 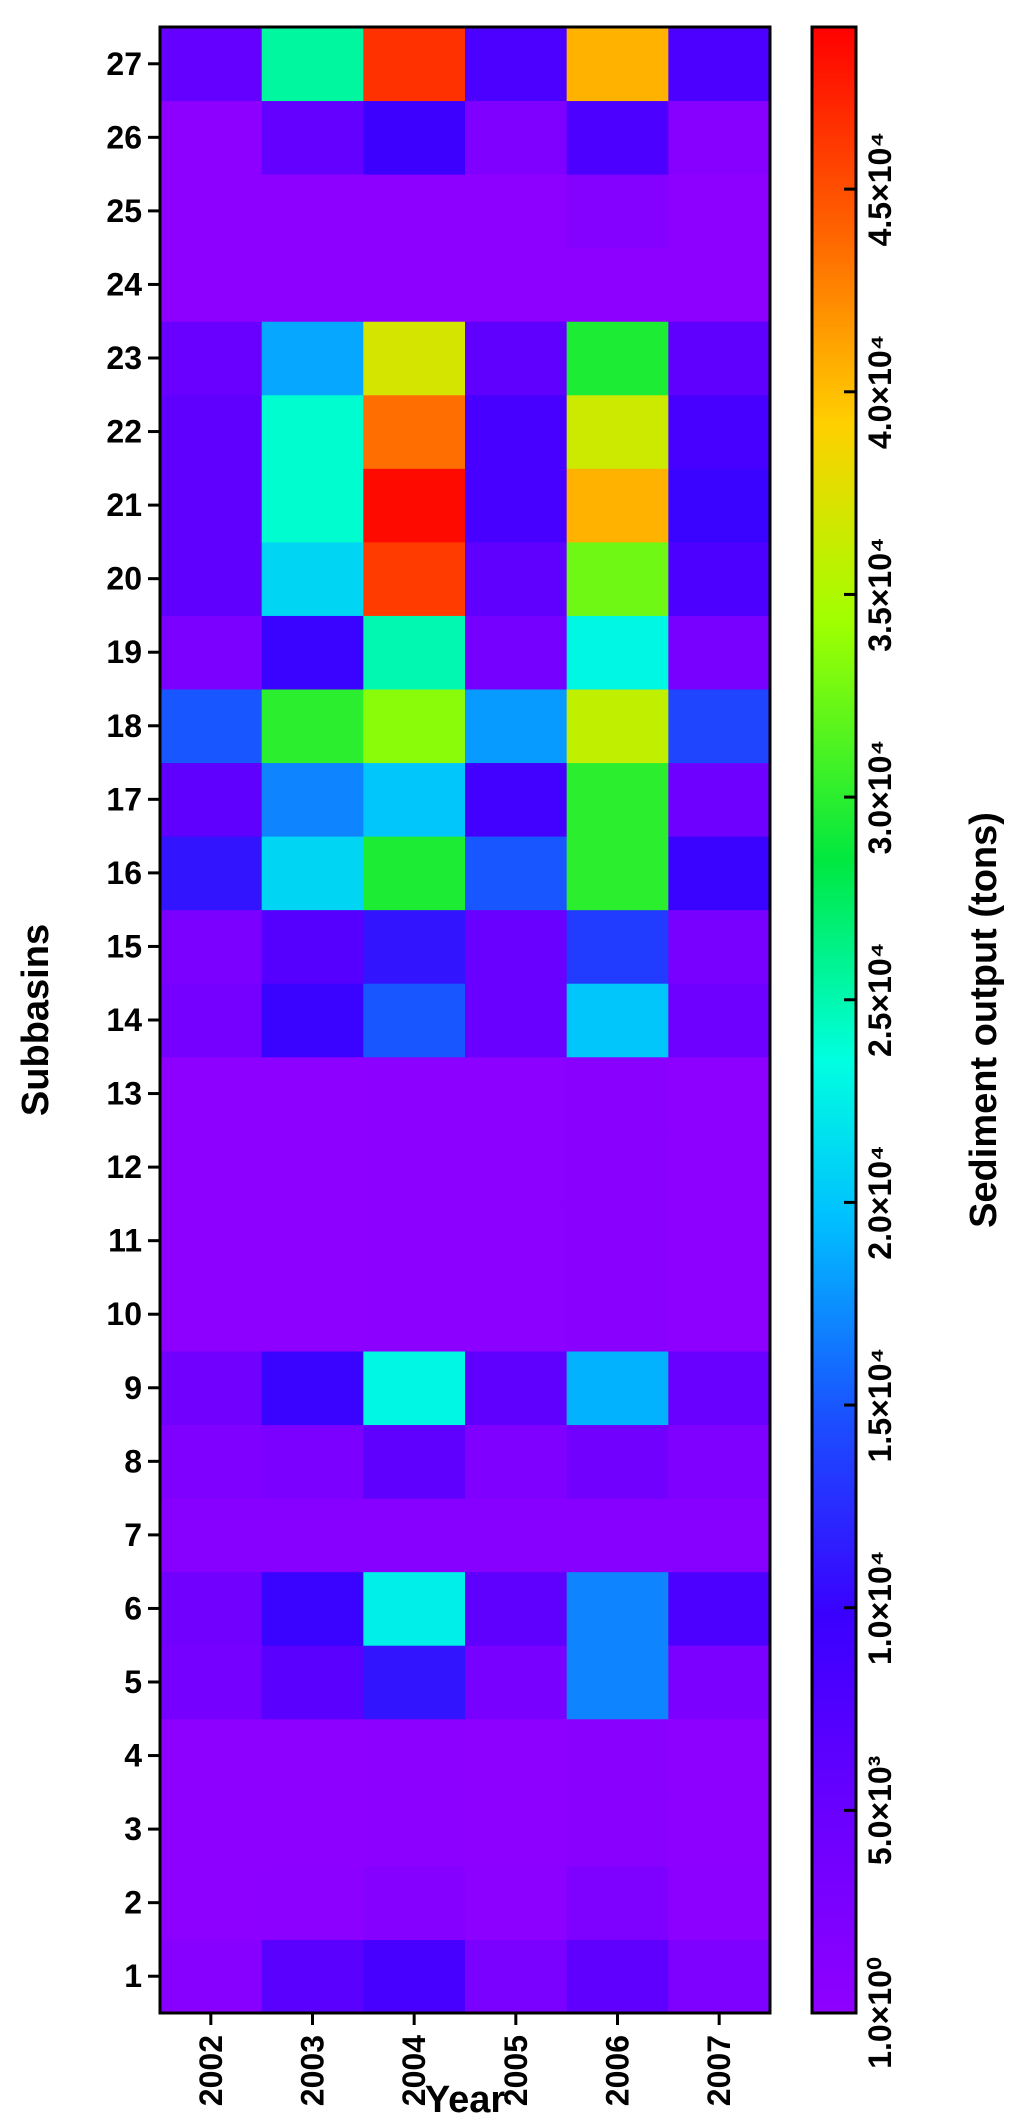 What do you see at coordinates (124, 579) in the screenshot?
I see `y-tick-label: 20` at bounding box center [124, 579].